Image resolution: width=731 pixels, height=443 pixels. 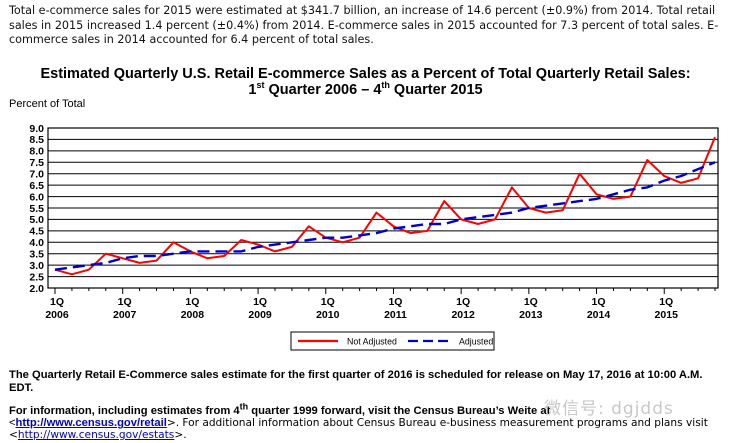 I want to click on info-line-3: <http://www.census.gov/estats>., so click(x=366, y=435).